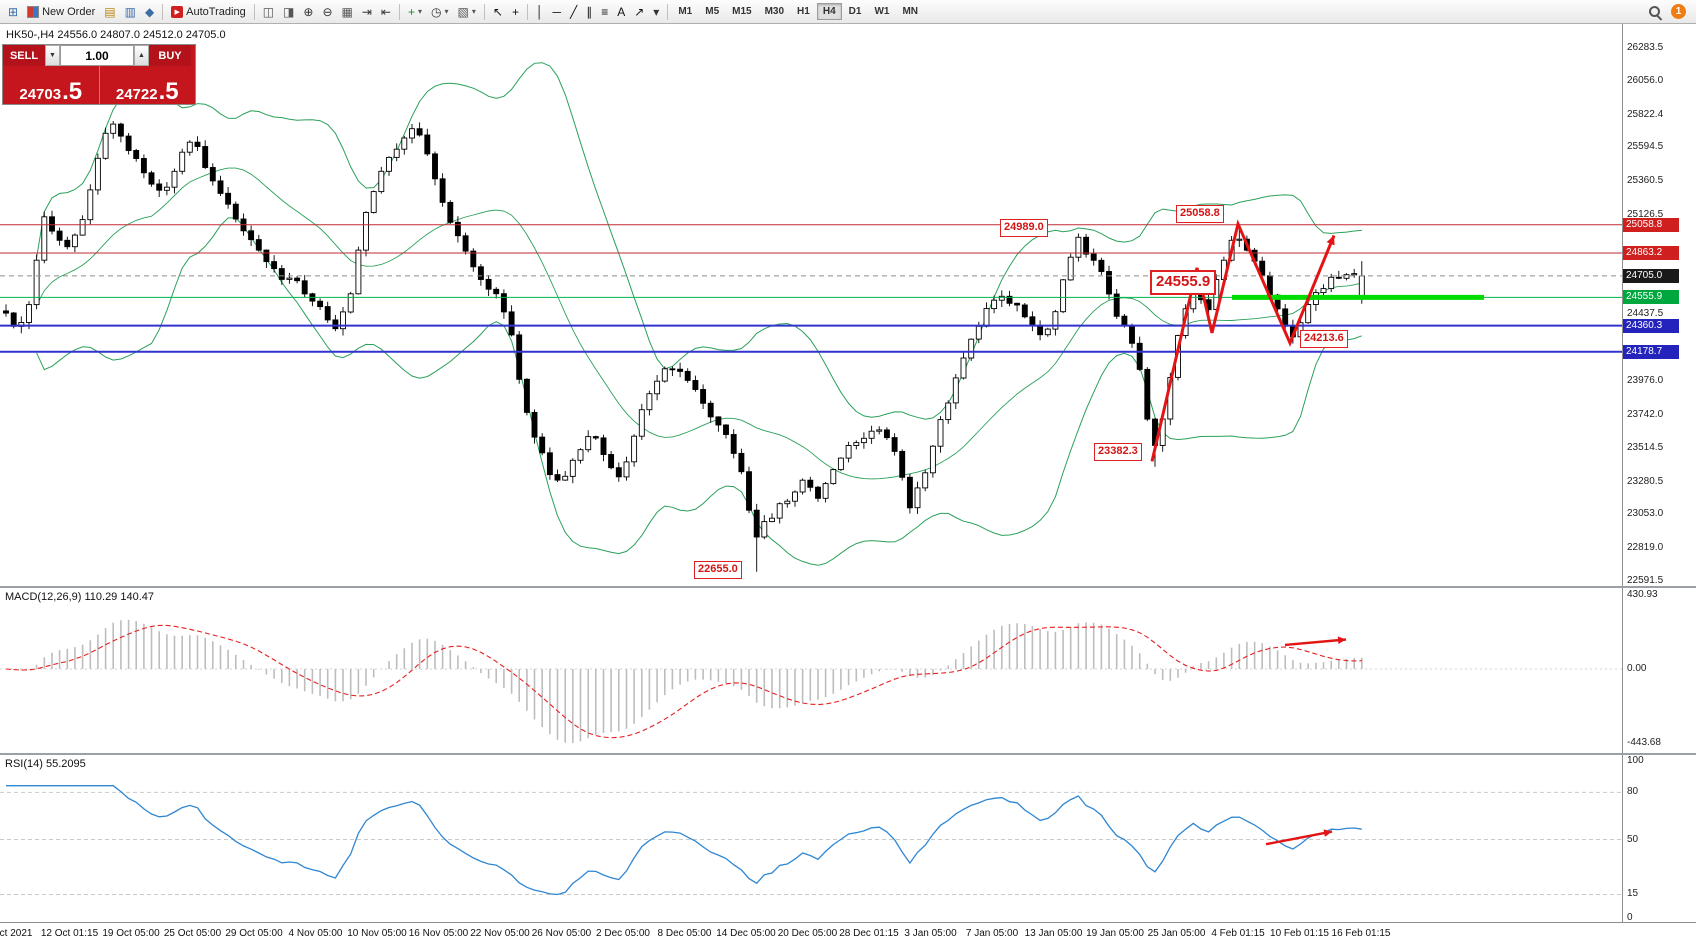 Image resolution: width=1696 pixels, height=946 pixels. I want to click on zoom-in-icon: ⊕, so click(308, 11).